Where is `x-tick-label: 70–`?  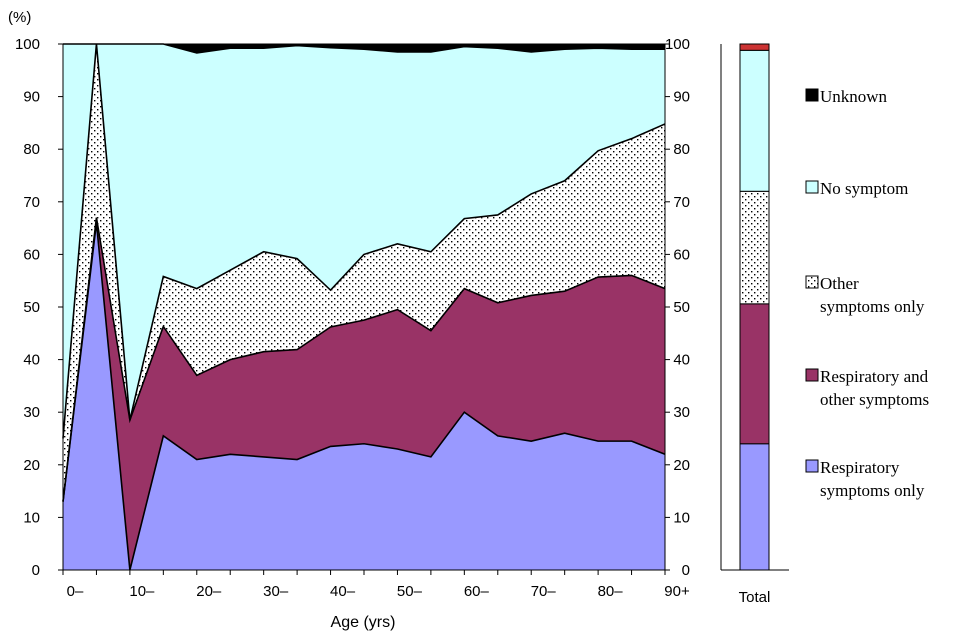 x-tick-label: 70– is located at coordinates (544, 591).